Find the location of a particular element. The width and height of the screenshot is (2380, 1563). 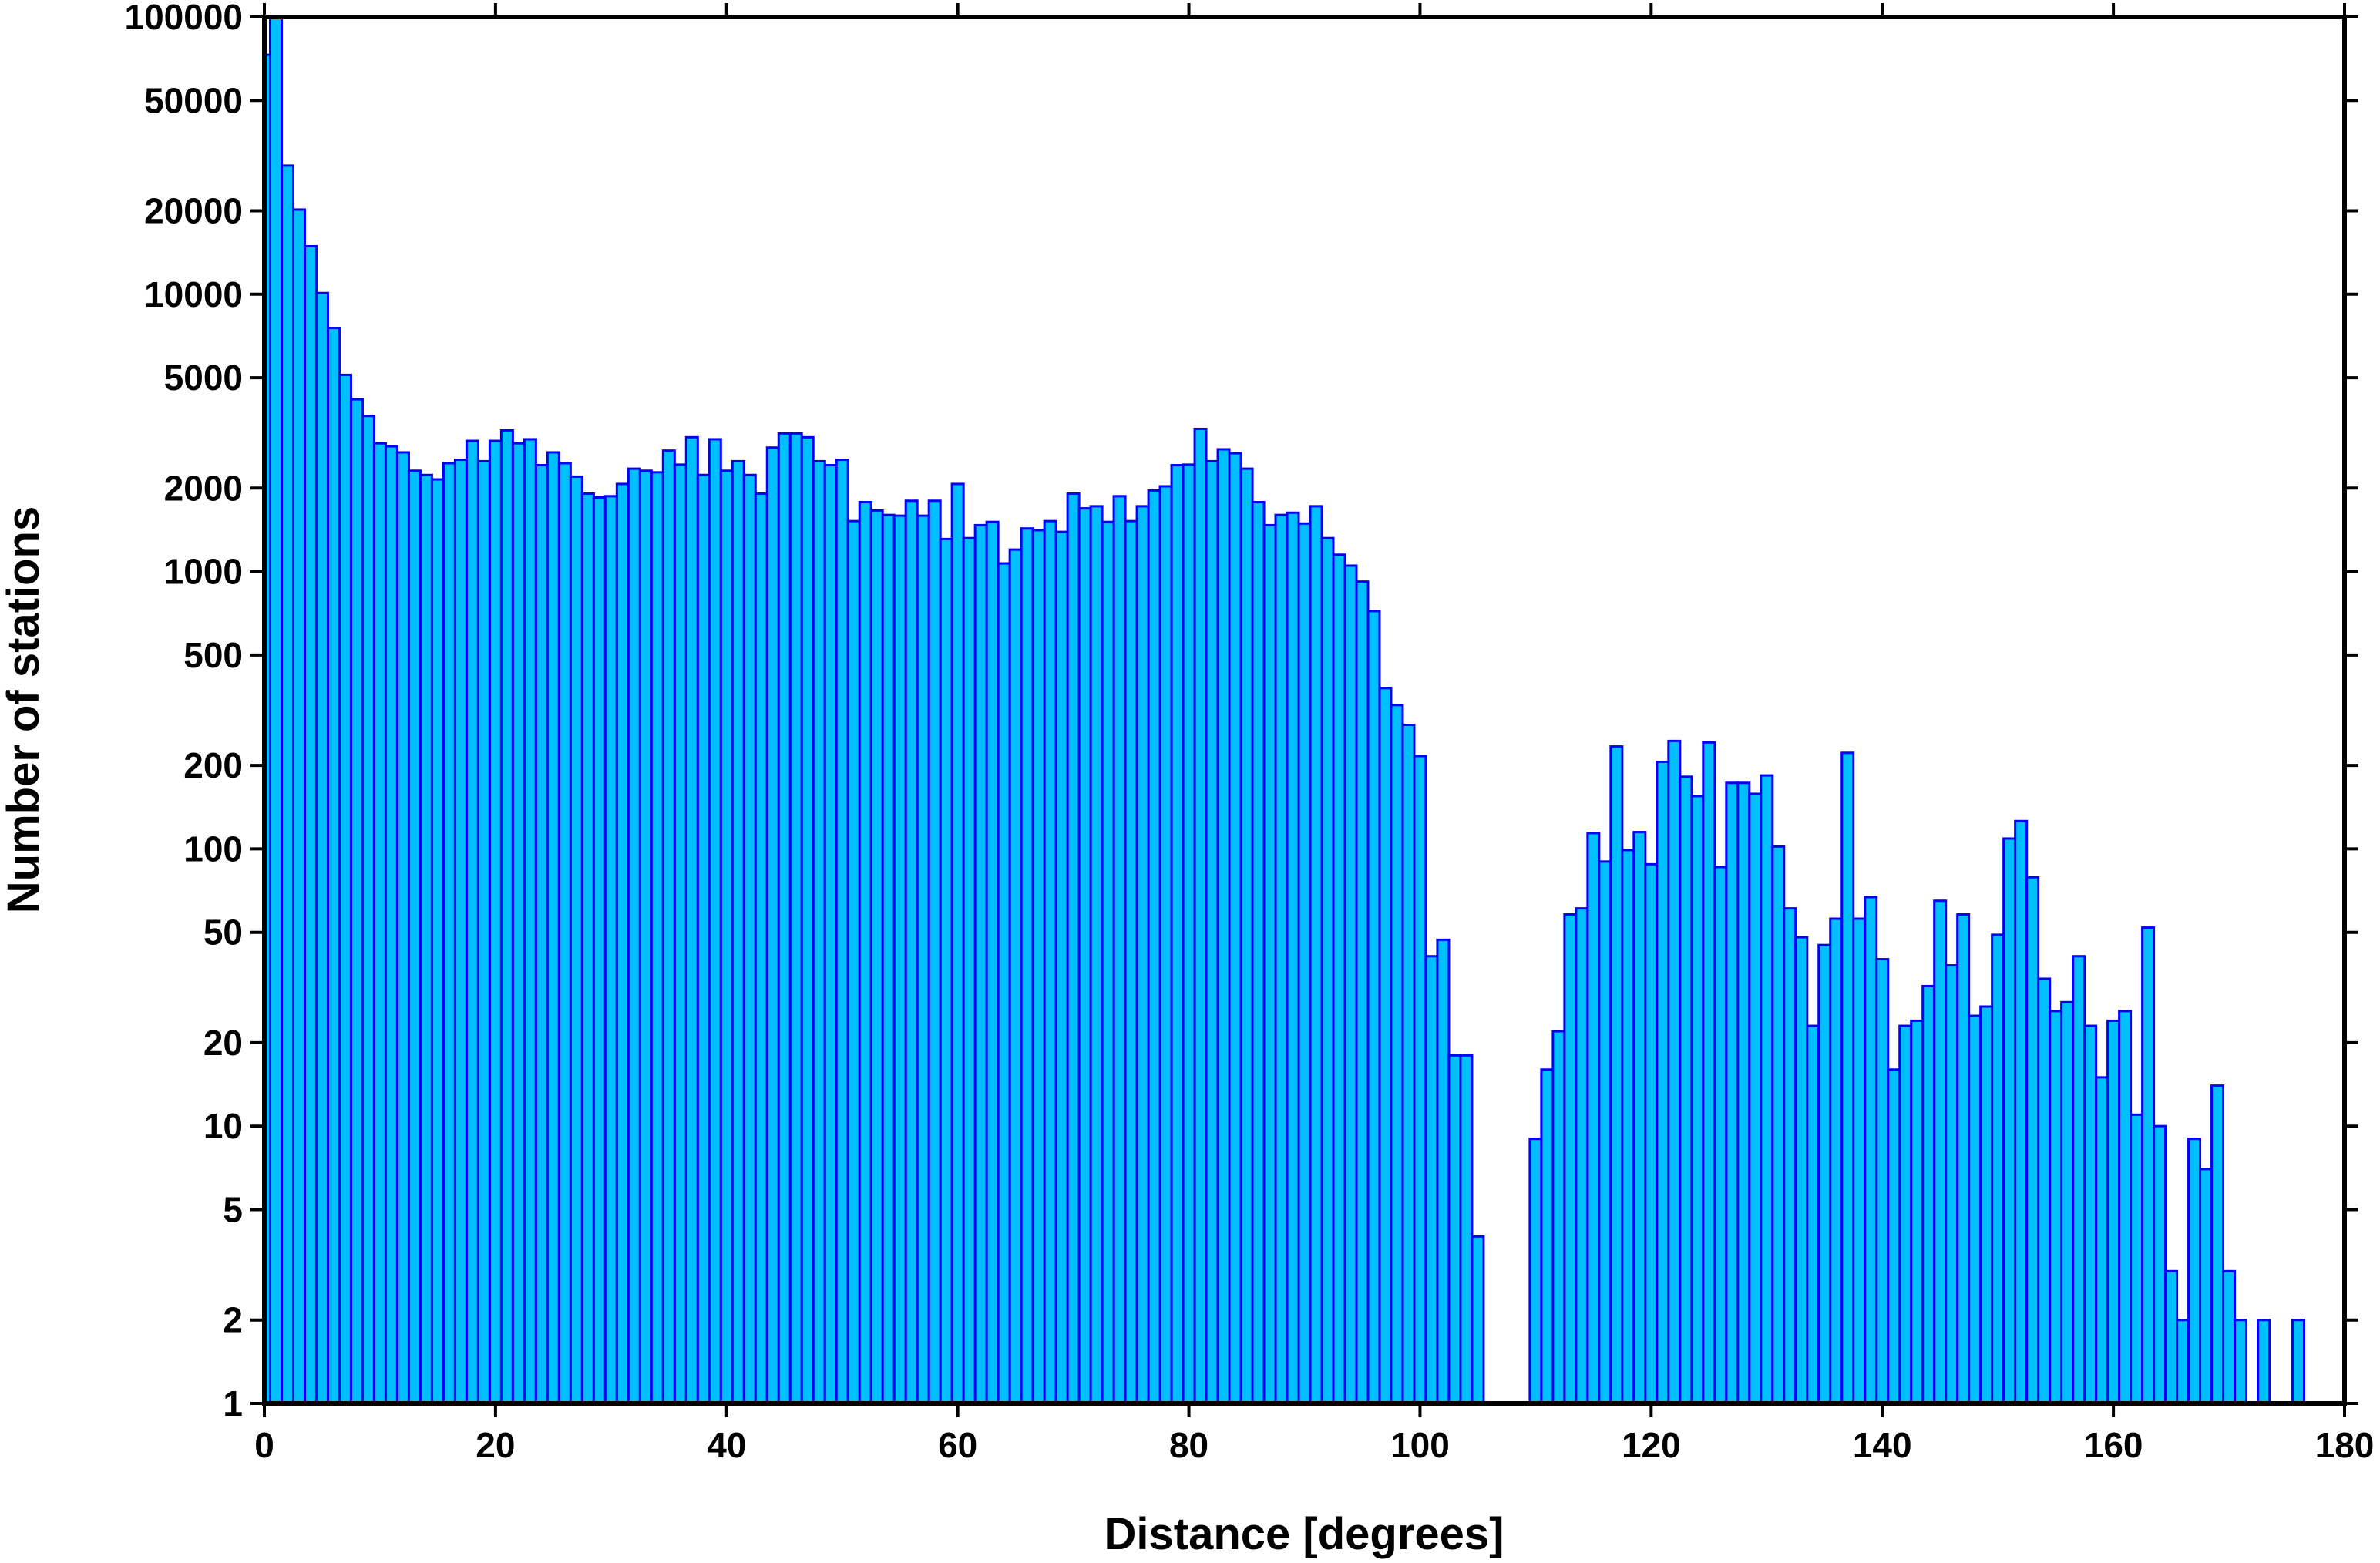

y-tick-label: 5 is located at coordinates (233, 1210).